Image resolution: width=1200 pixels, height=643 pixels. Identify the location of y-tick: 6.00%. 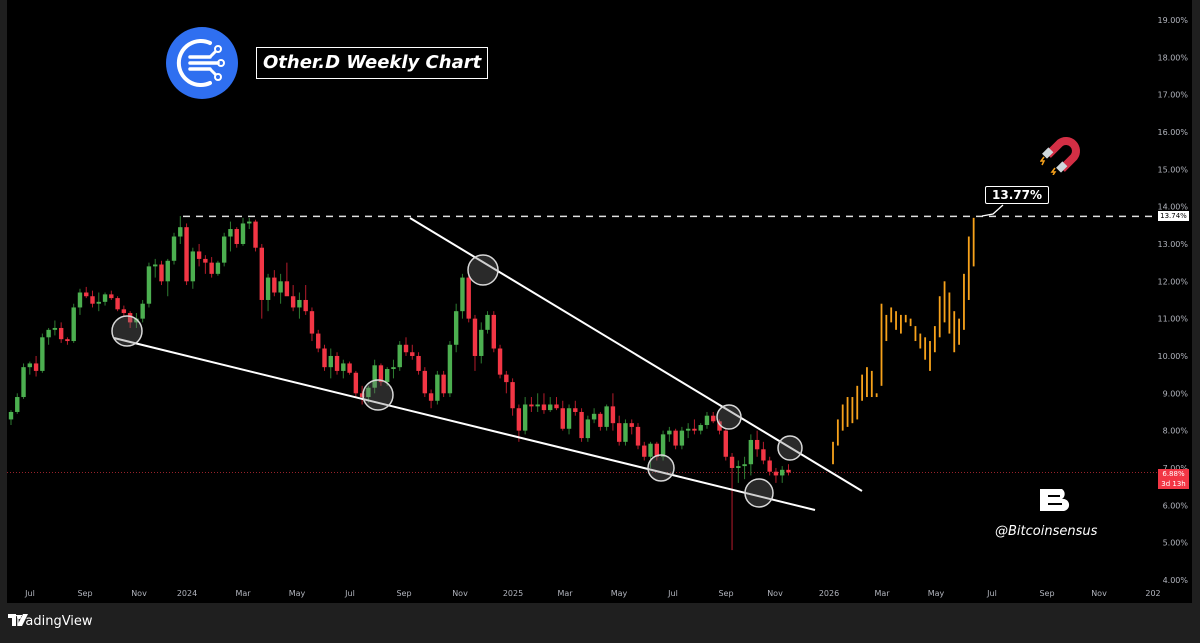
(1176, 505).